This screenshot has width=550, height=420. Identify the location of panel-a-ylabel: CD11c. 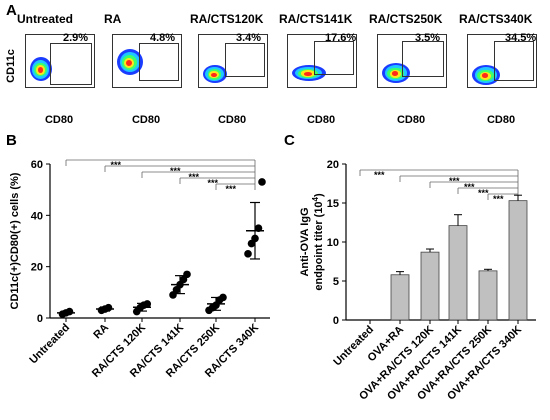
(10, 66).